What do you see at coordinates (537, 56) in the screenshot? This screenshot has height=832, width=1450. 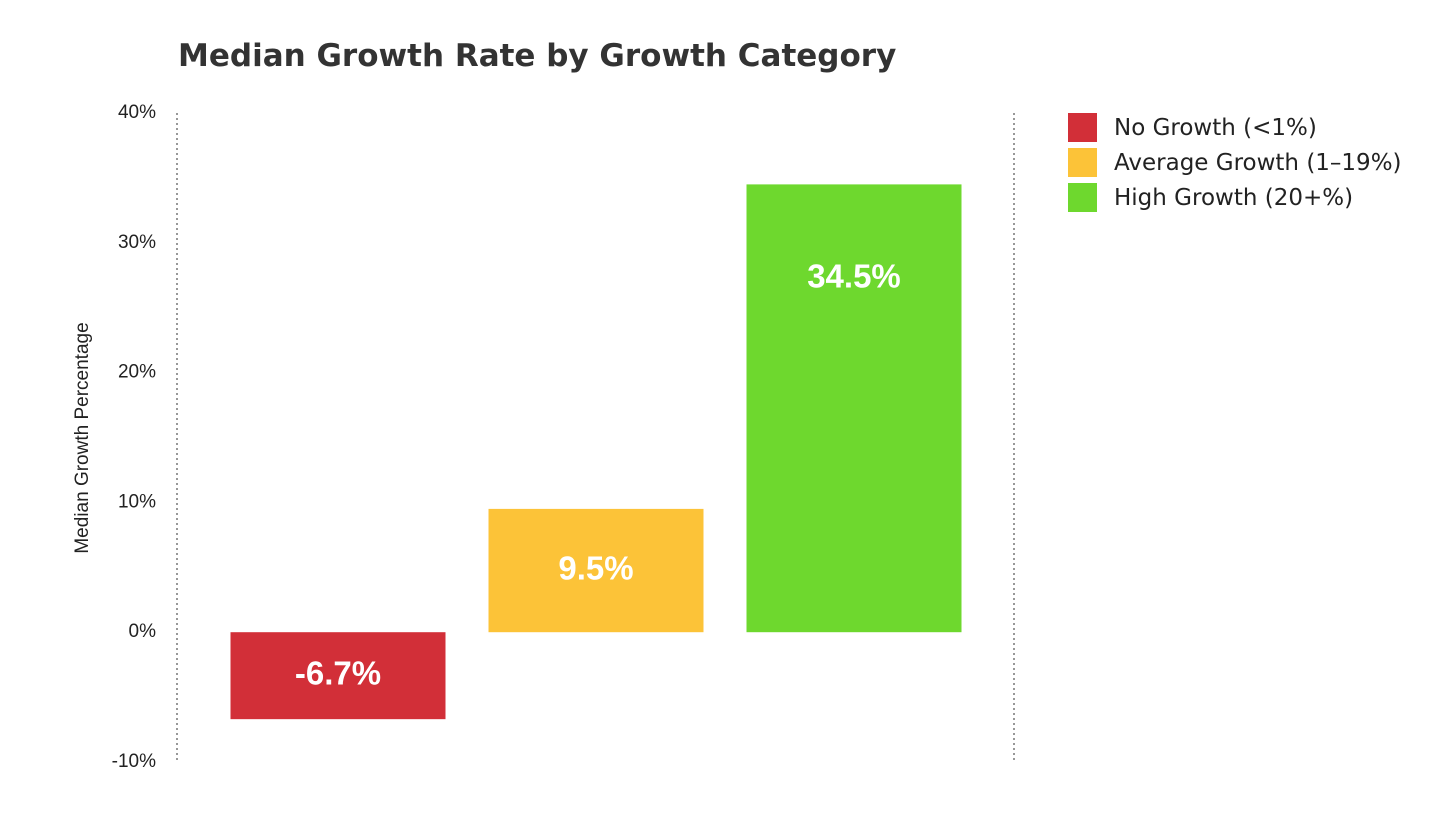 I see `chart-title: Median Growth Rate by Growth Category` at bounding box center [537, 56].